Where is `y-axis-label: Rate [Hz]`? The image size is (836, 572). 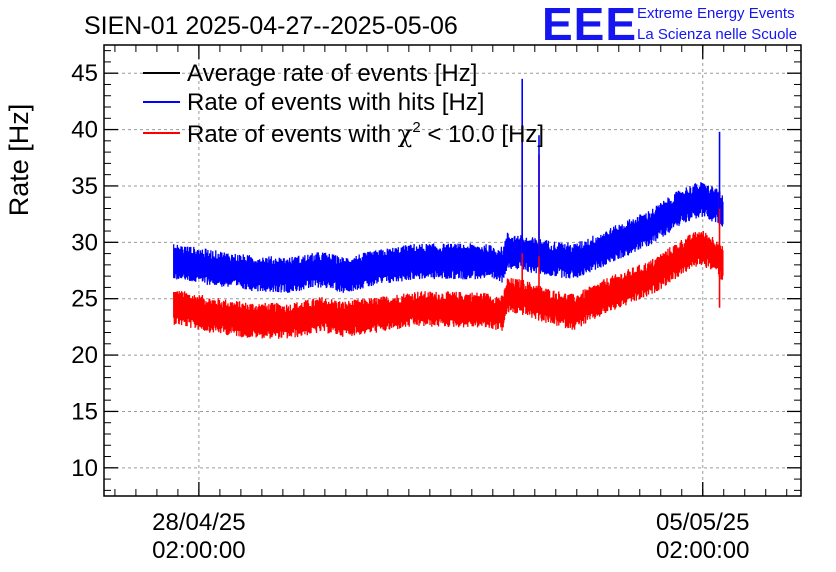
y-axis-label: Rate [Hz] is located at coordinates (19, 160).